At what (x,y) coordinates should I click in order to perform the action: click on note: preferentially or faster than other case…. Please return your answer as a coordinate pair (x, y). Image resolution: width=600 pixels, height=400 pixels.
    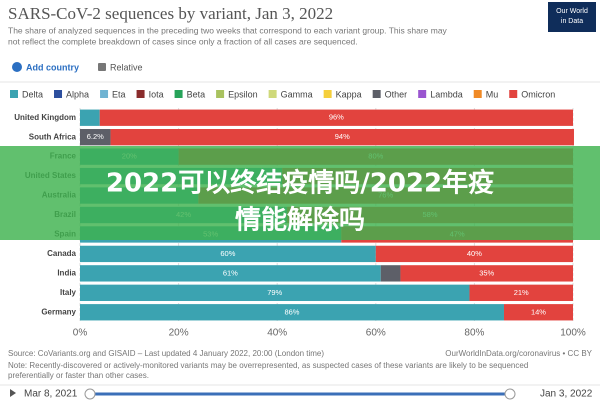
    Looking at the image, I should click on (78, 375).